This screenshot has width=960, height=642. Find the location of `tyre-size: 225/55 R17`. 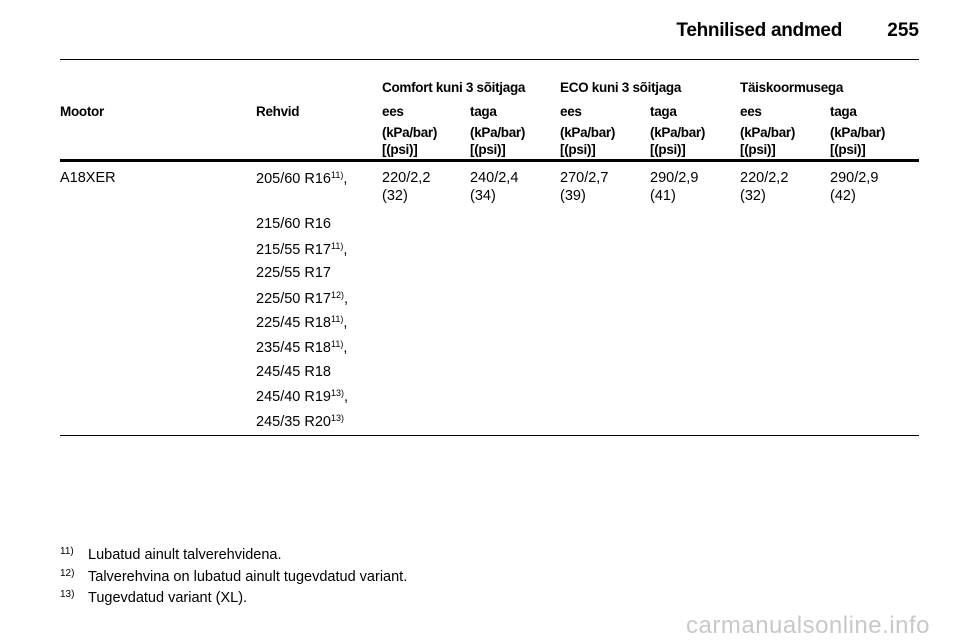

tyre-size: 225/55 R17 is located at coordinates (293, 273).